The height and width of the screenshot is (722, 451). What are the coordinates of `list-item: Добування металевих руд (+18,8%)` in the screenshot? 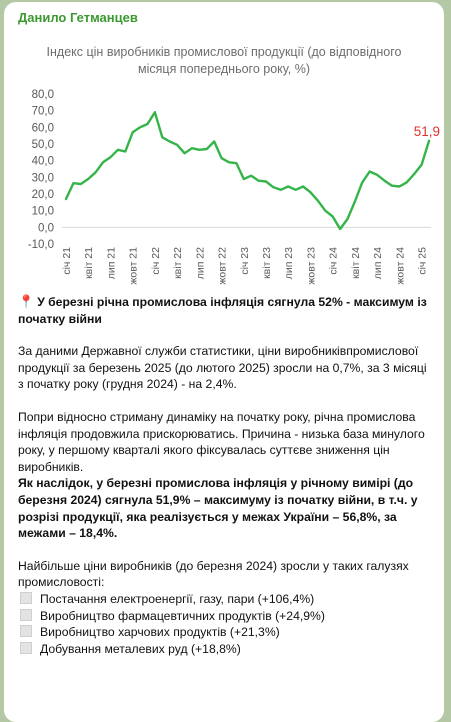 It's located at (224, 649).